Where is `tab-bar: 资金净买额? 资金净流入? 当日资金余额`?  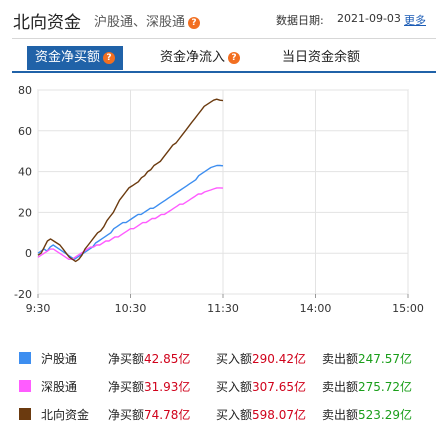
tab-bar: 资金净买额? 资金净流入? 当日资金余额 is located at coordinates (222, 59).